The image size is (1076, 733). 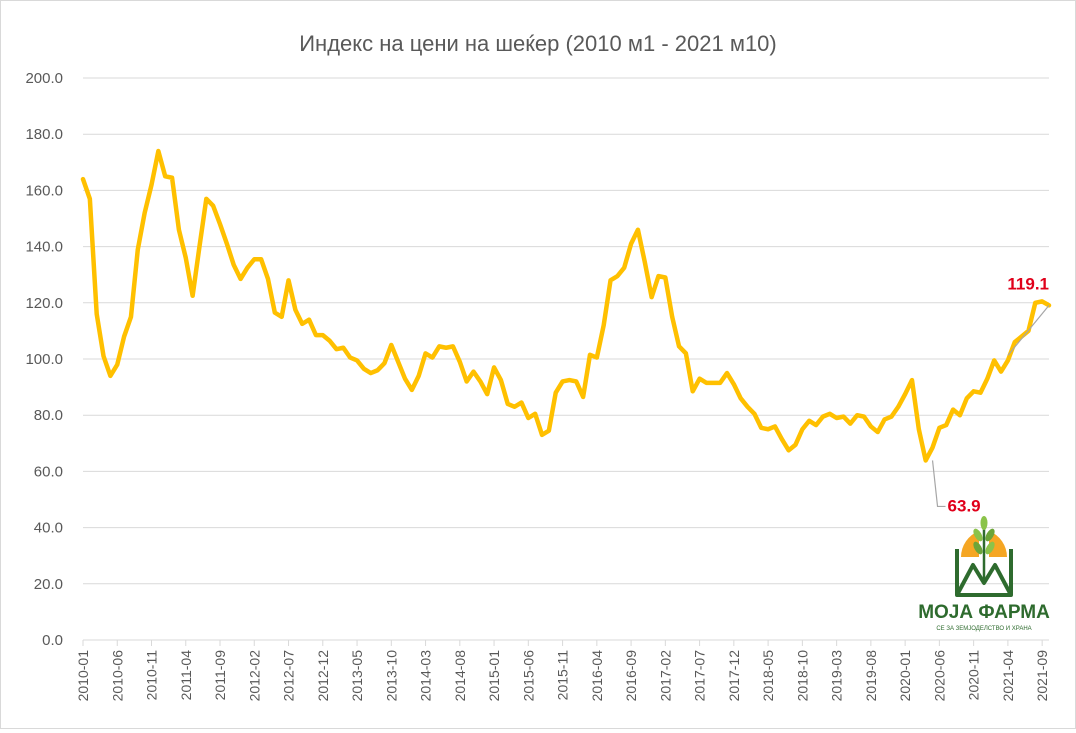 What do you see at coordinates (802, 676) in the screenshot?
I see `x-tick-label: 2018-10` at bounding box center [802, 676].